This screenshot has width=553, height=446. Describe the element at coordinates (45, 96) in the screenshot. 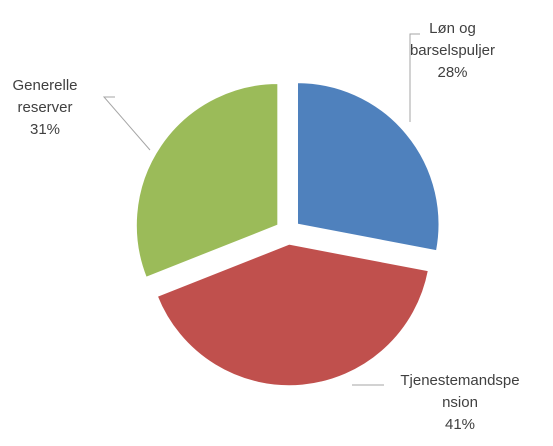

I see `category-name: Generelle reserver` at that location.